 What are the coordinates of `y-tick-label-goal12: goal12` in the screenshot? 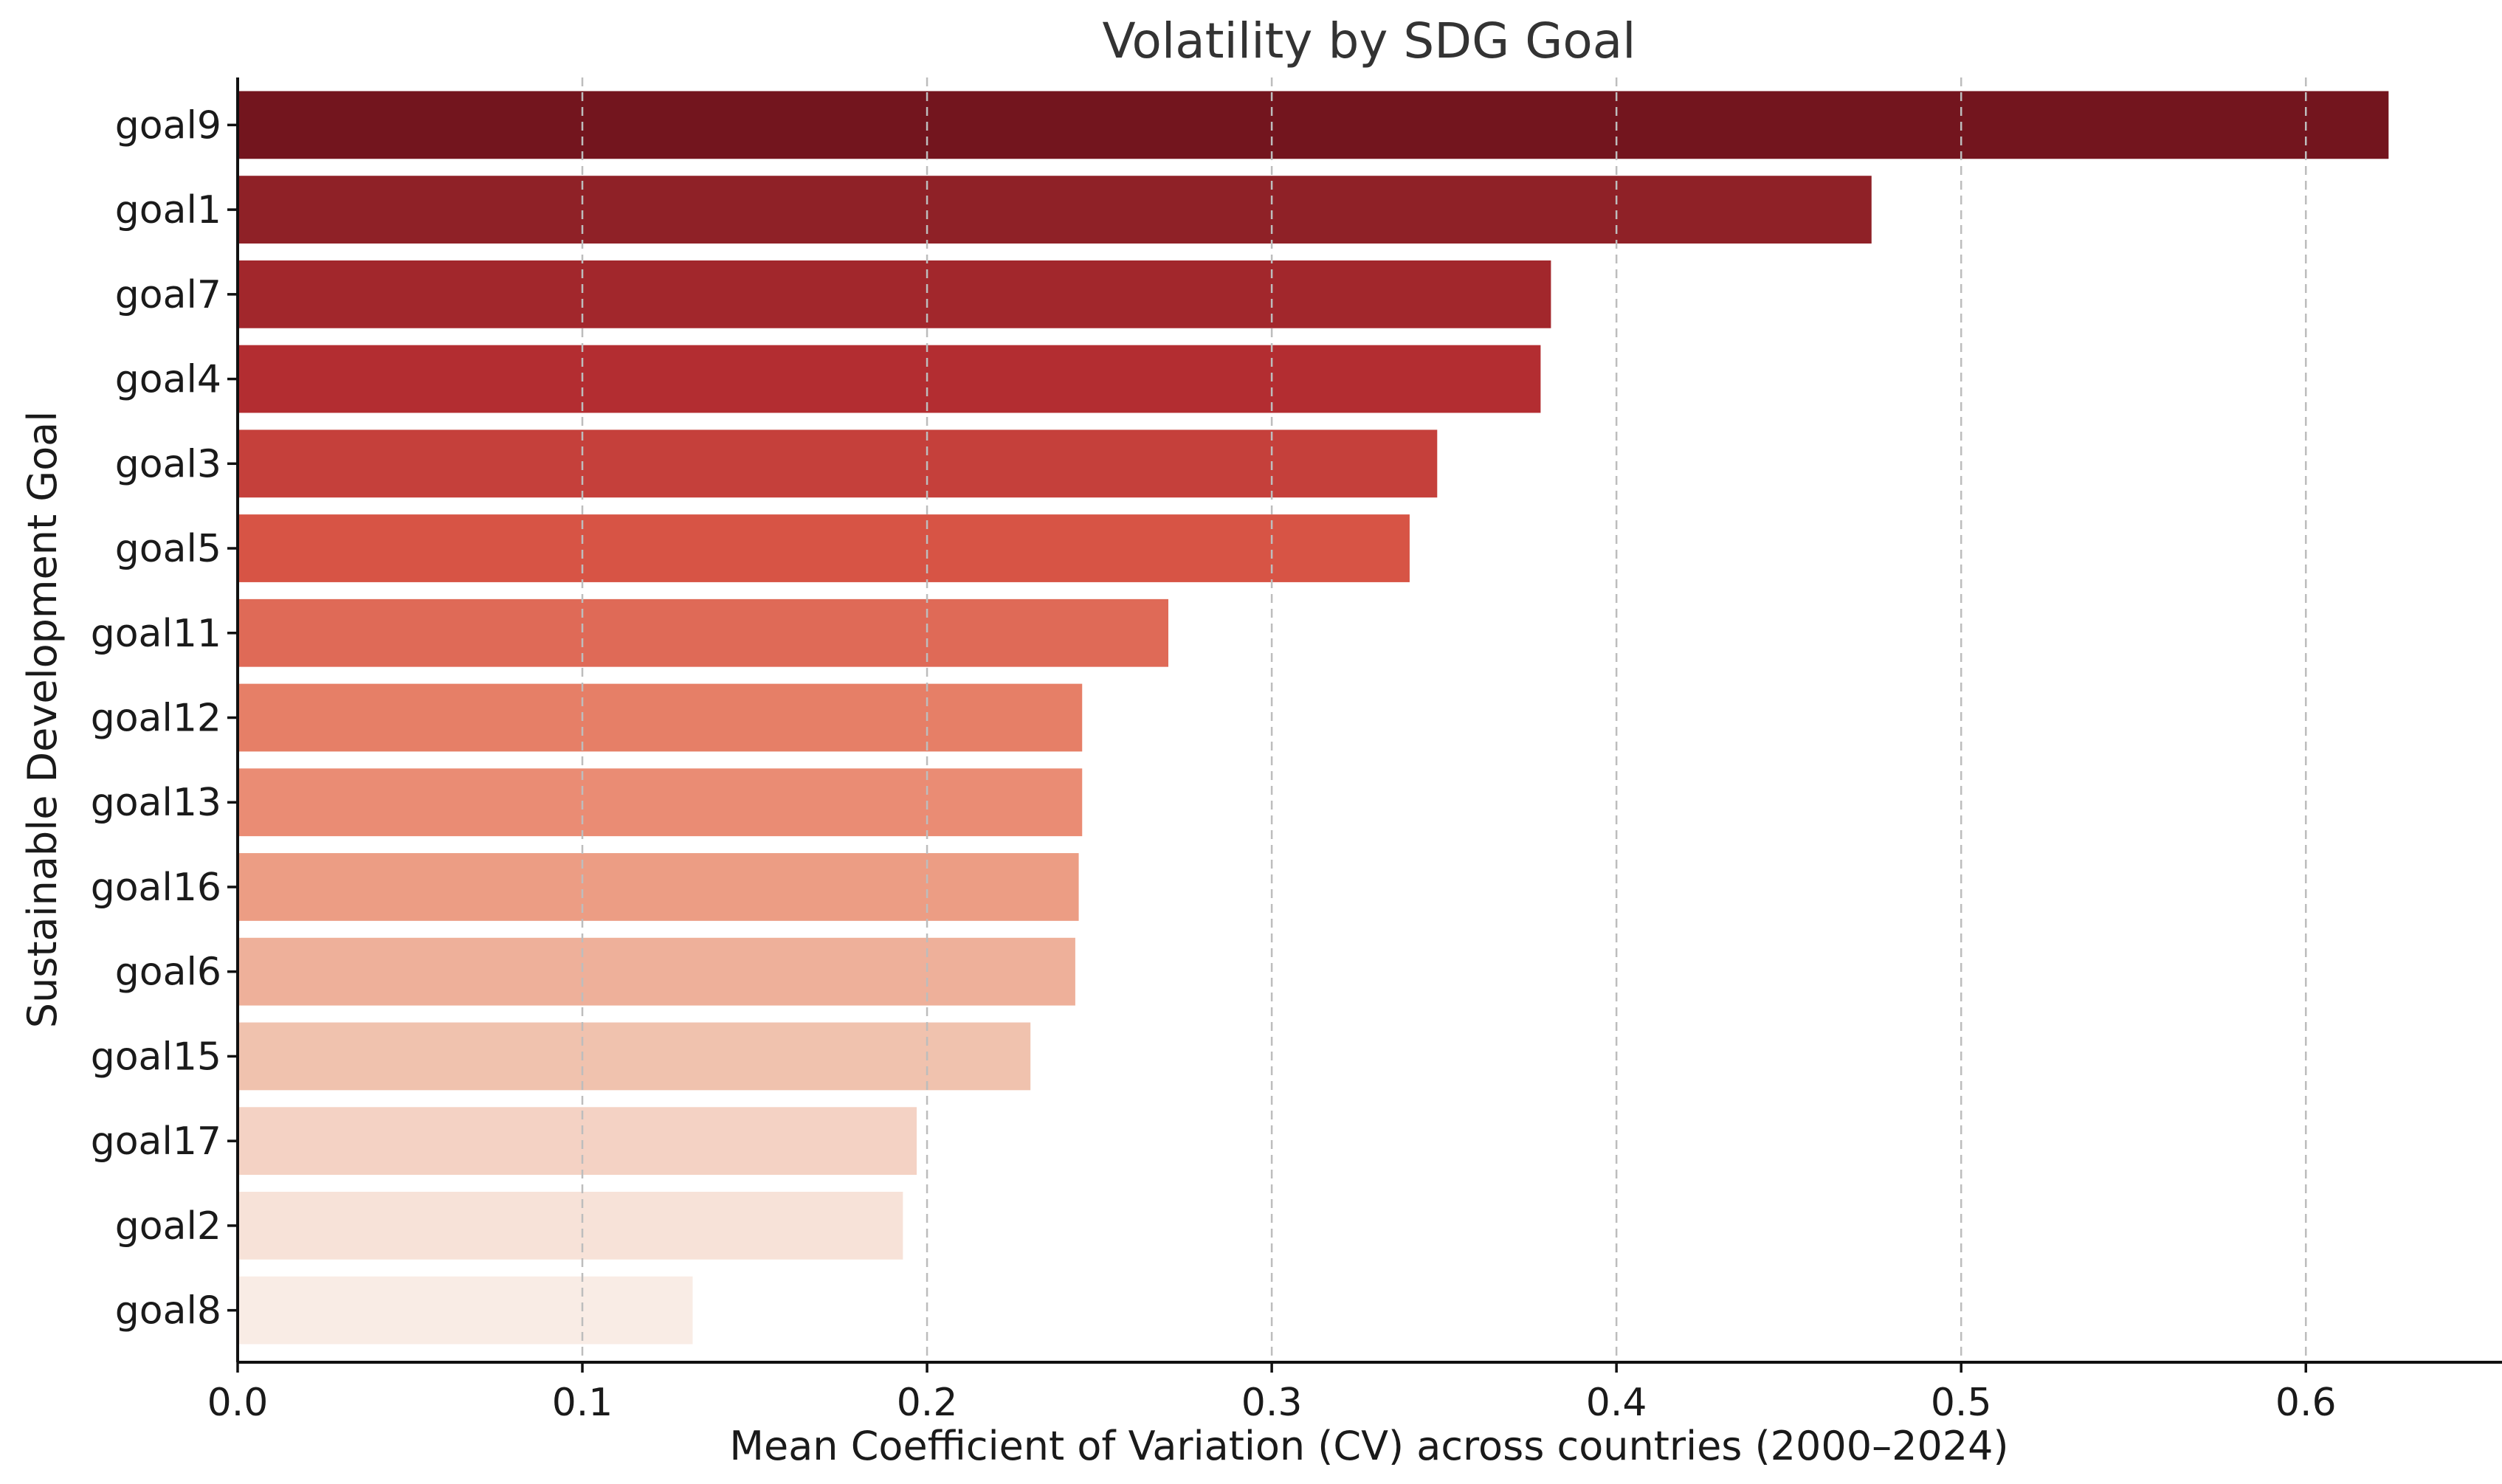 It's located at (156, 719).